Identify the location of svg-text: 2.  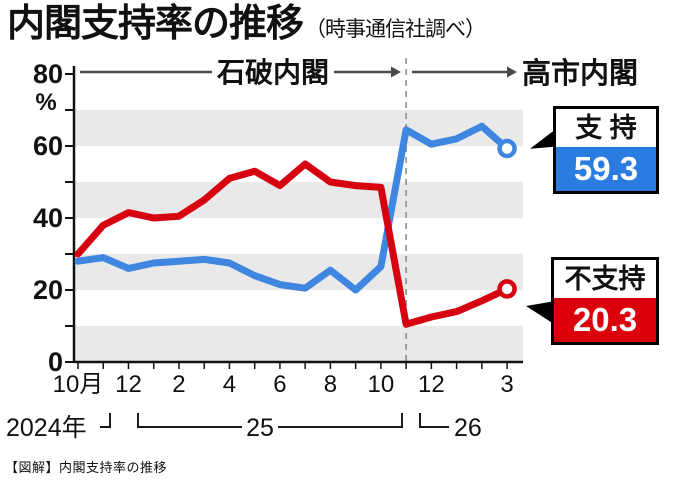
(178, 384).